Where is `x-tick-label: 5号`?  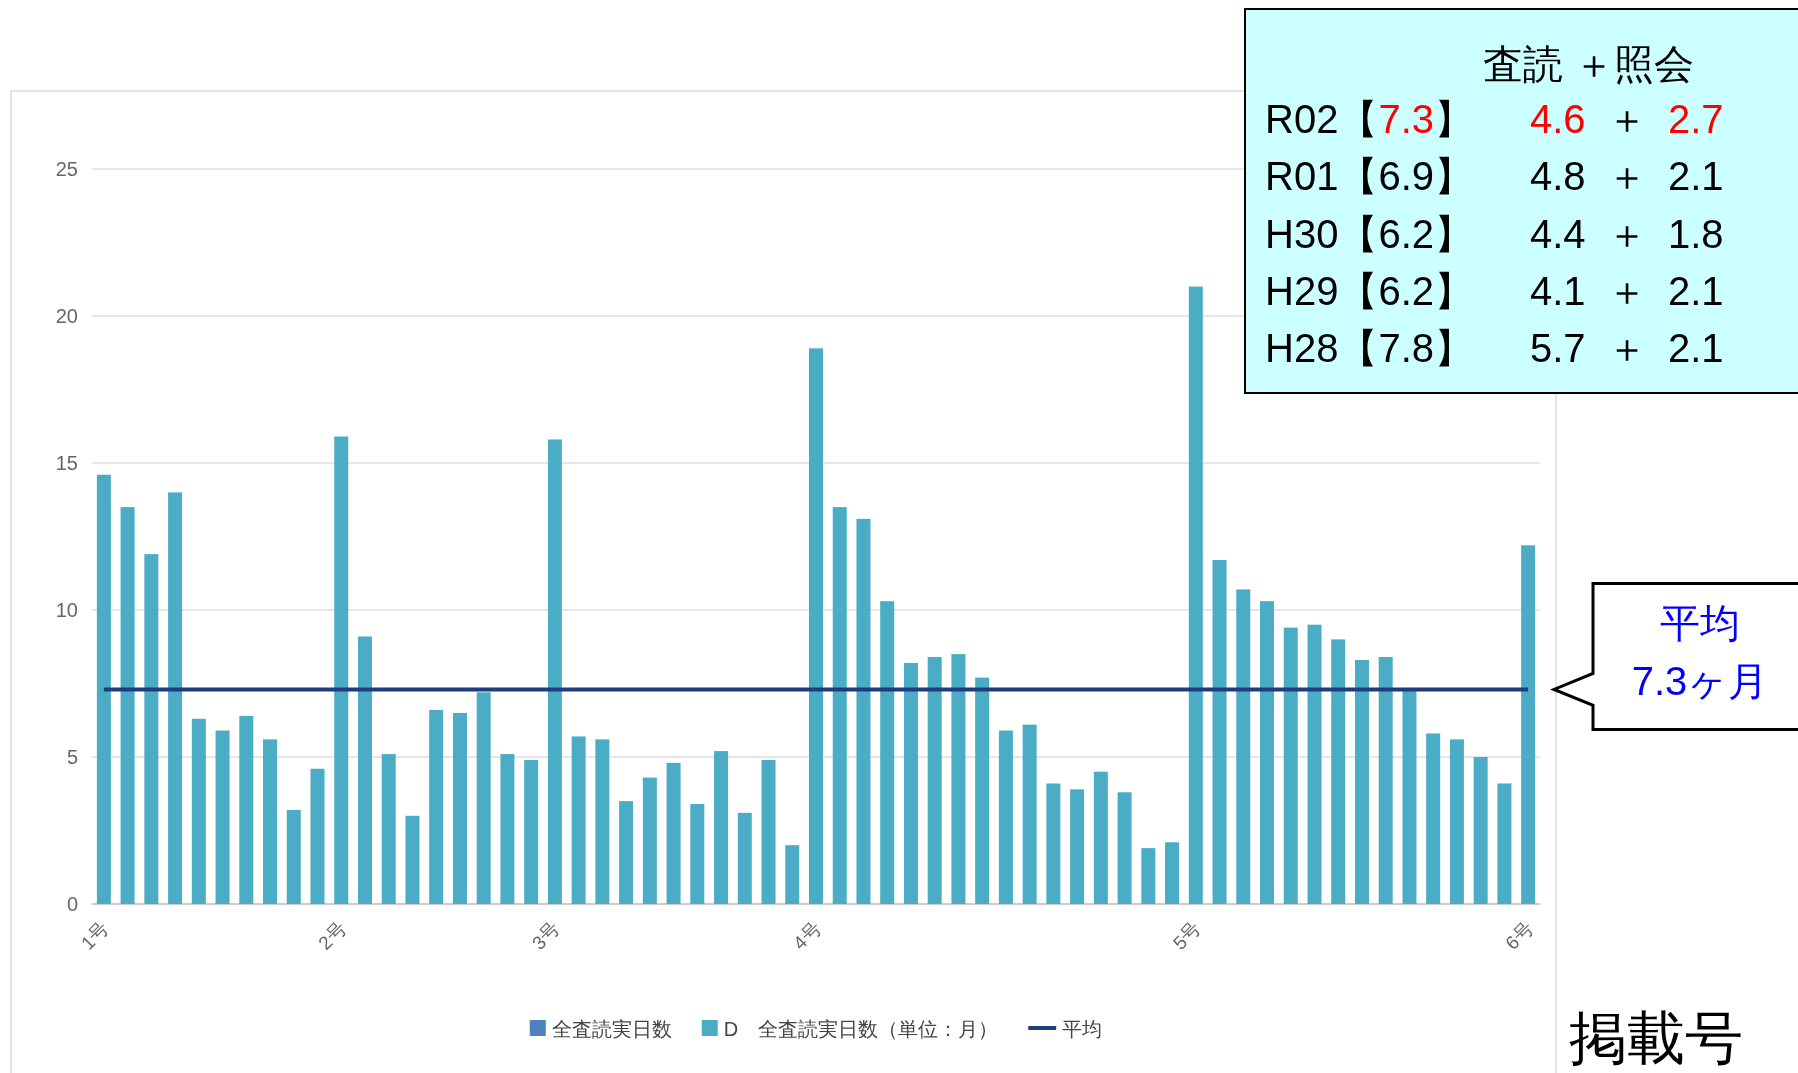 x-tick-label: 5号 is located at coordinates (1186, 935).